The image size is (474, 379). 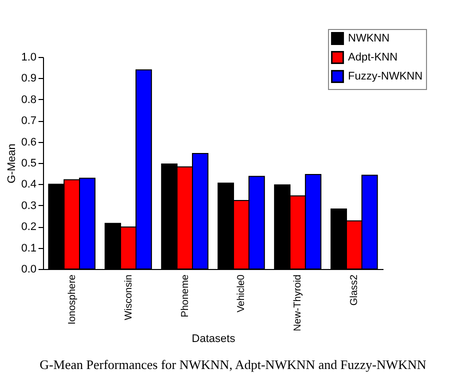 I want to click on y-tick-label: 0.6, so click(x=28, y=142).